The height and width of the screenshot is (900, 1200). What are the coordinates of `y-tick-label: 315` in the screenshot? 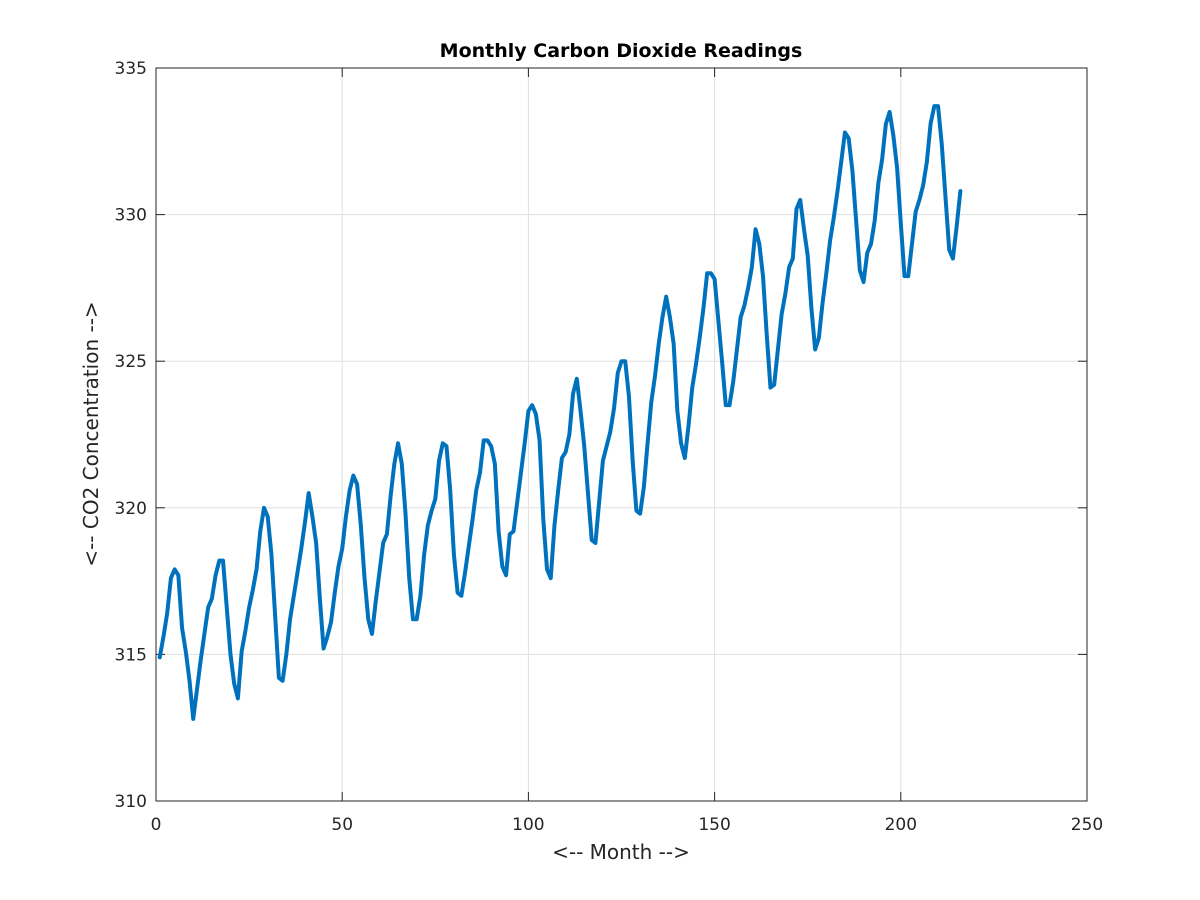 It's located at (131, 655).